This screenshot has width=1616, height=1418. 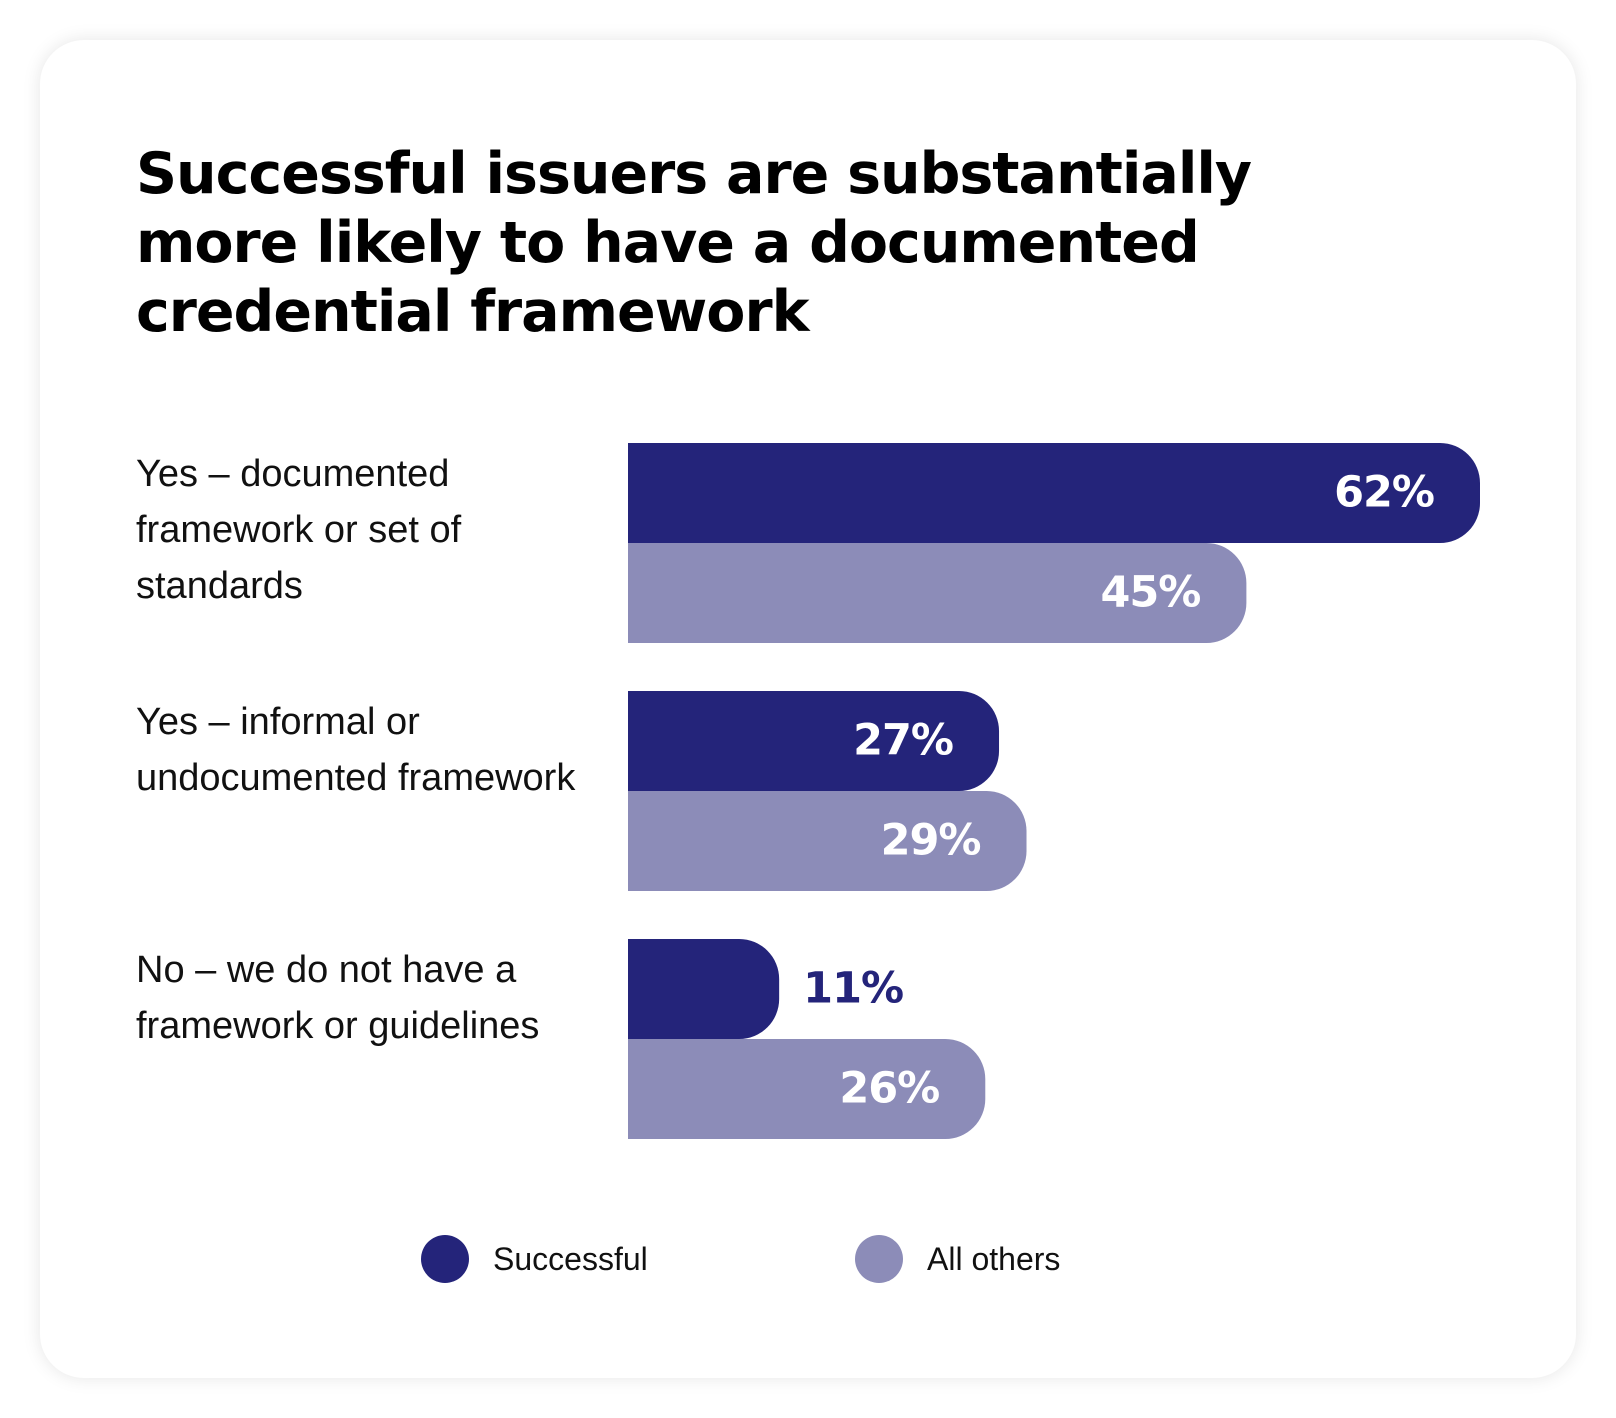 I want to click on data-label-successful-none: 11%, so click(x=853, y=989).